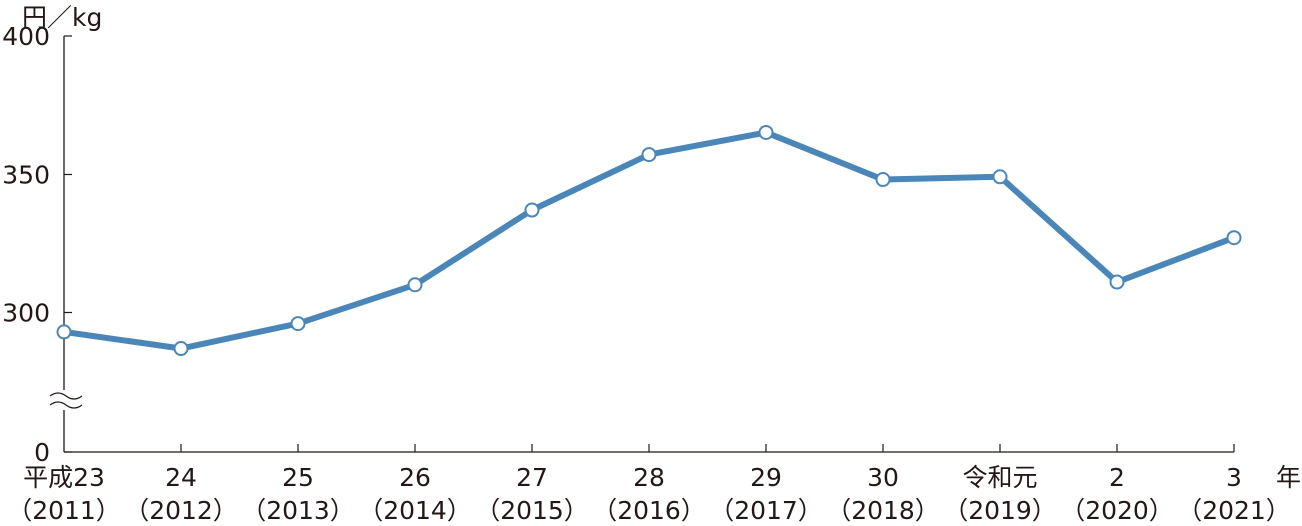  I want to click on x-tick-label-year: （2011）, so click(64, 510).